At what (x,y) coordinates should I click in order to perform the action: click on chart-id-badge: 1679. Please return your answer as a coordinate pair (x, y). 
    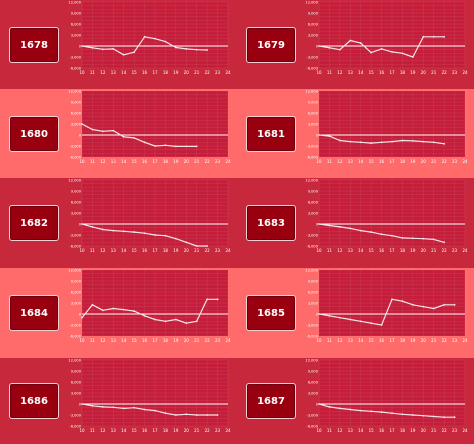
    Looking at the image, I should click on (271, 45).